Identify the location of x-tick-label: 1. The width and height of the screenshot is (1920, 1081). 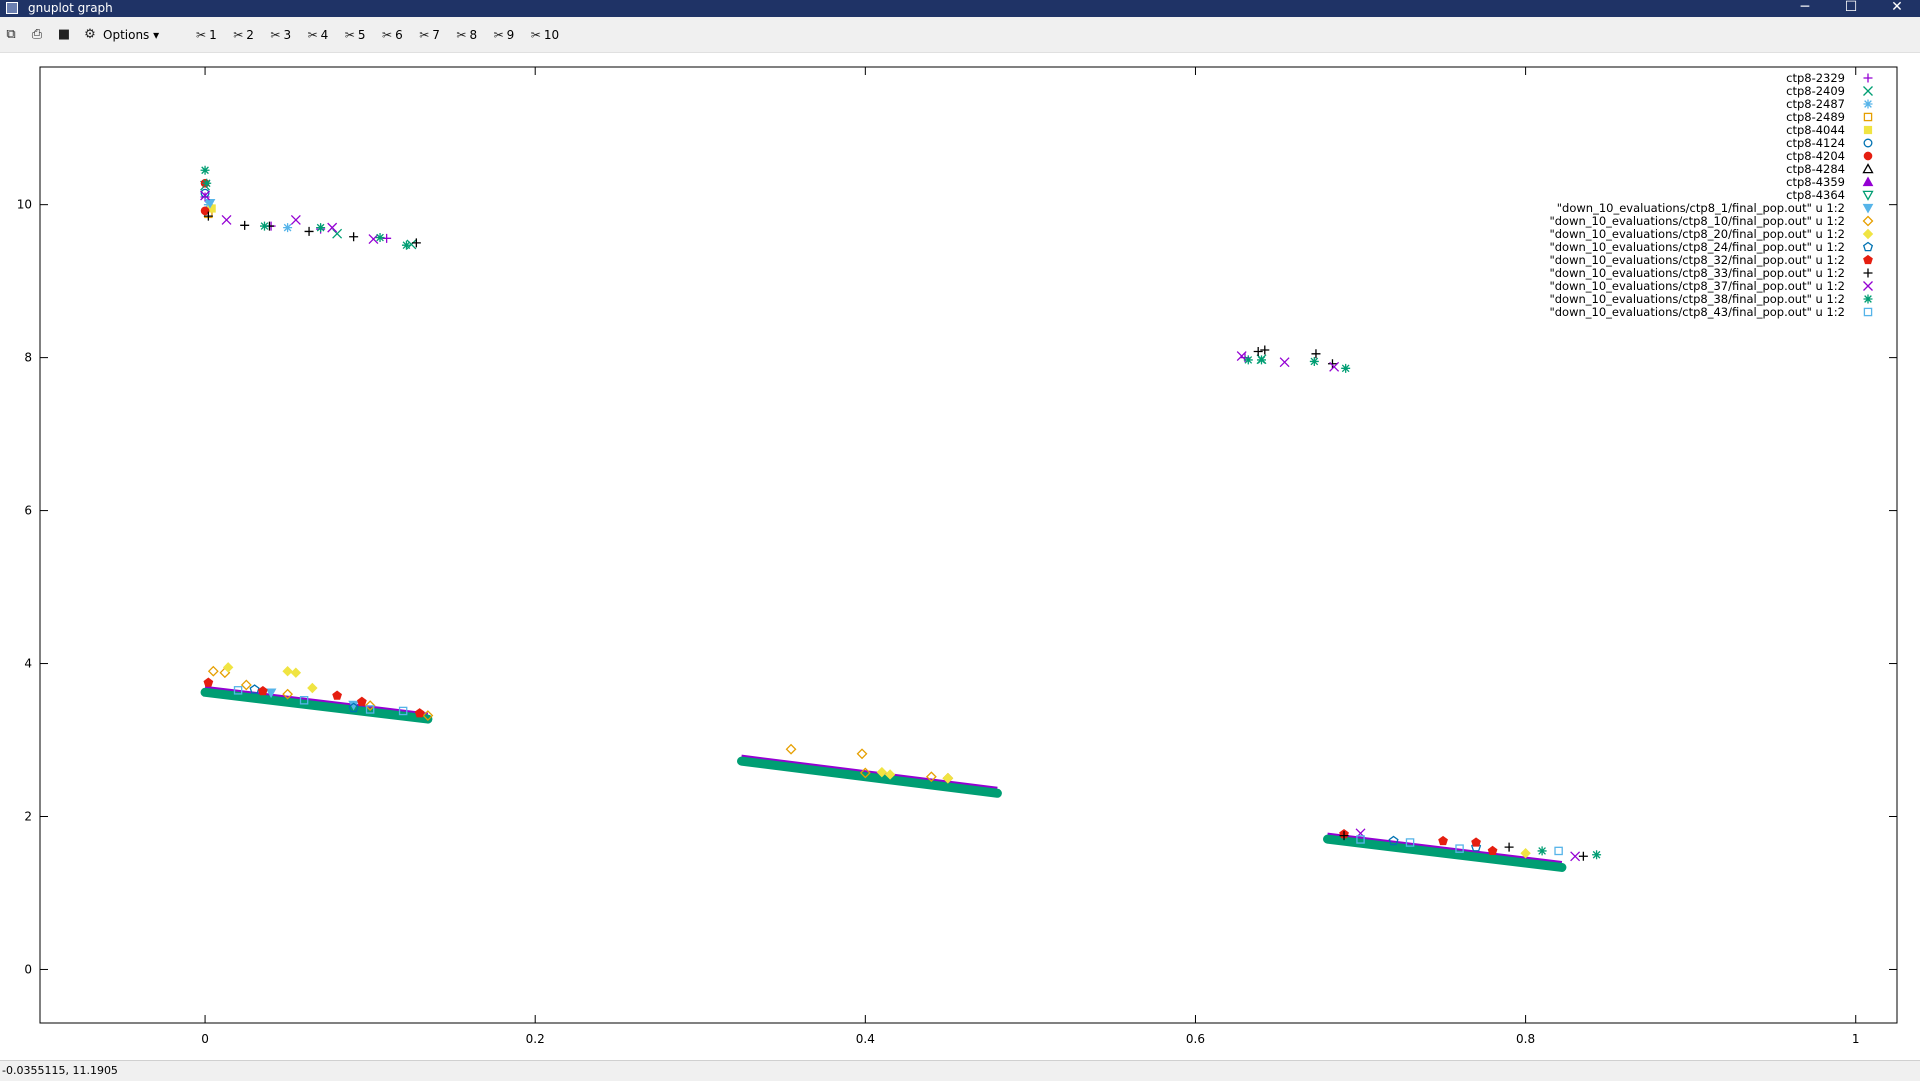
(1856, 1039).